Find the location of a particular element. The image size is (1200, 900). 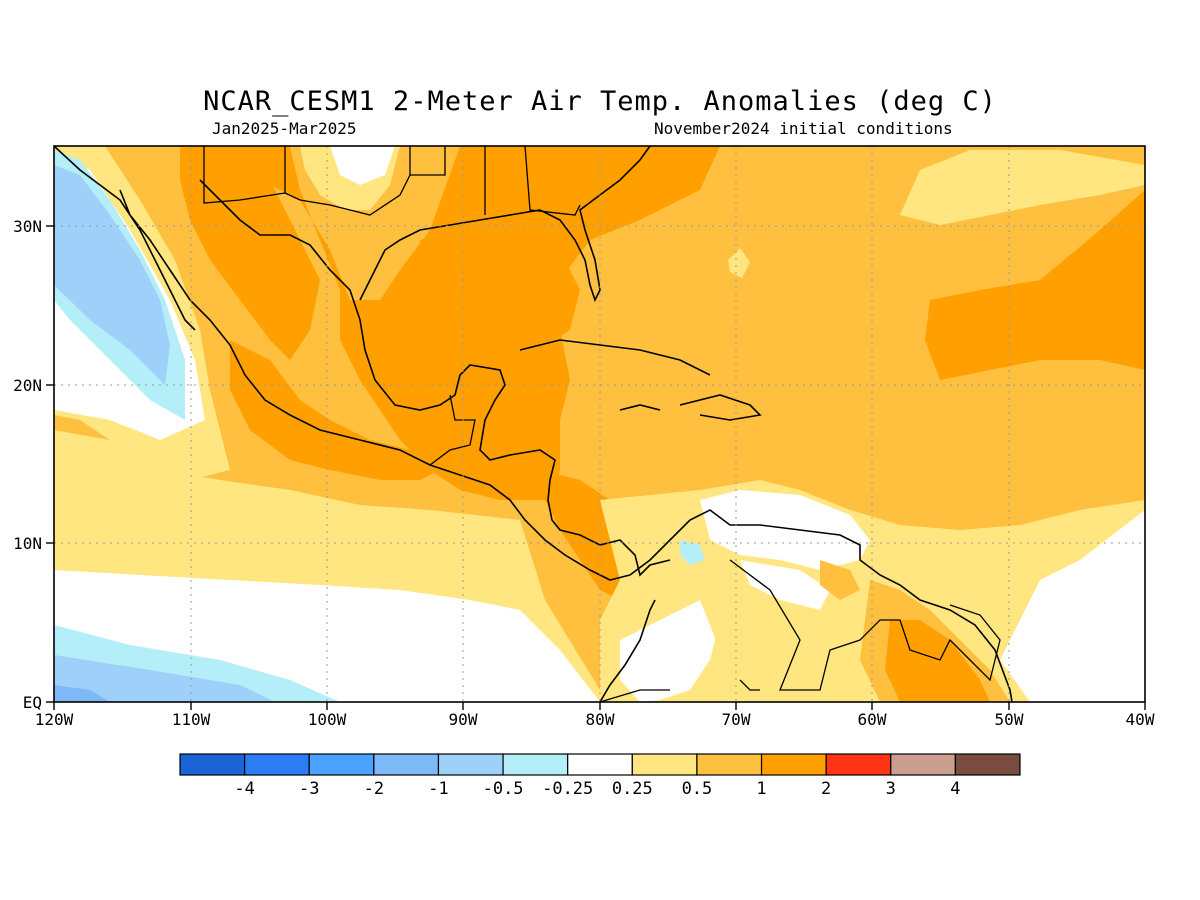

colorbar-label: 4 is located at coordinates (955, 789).